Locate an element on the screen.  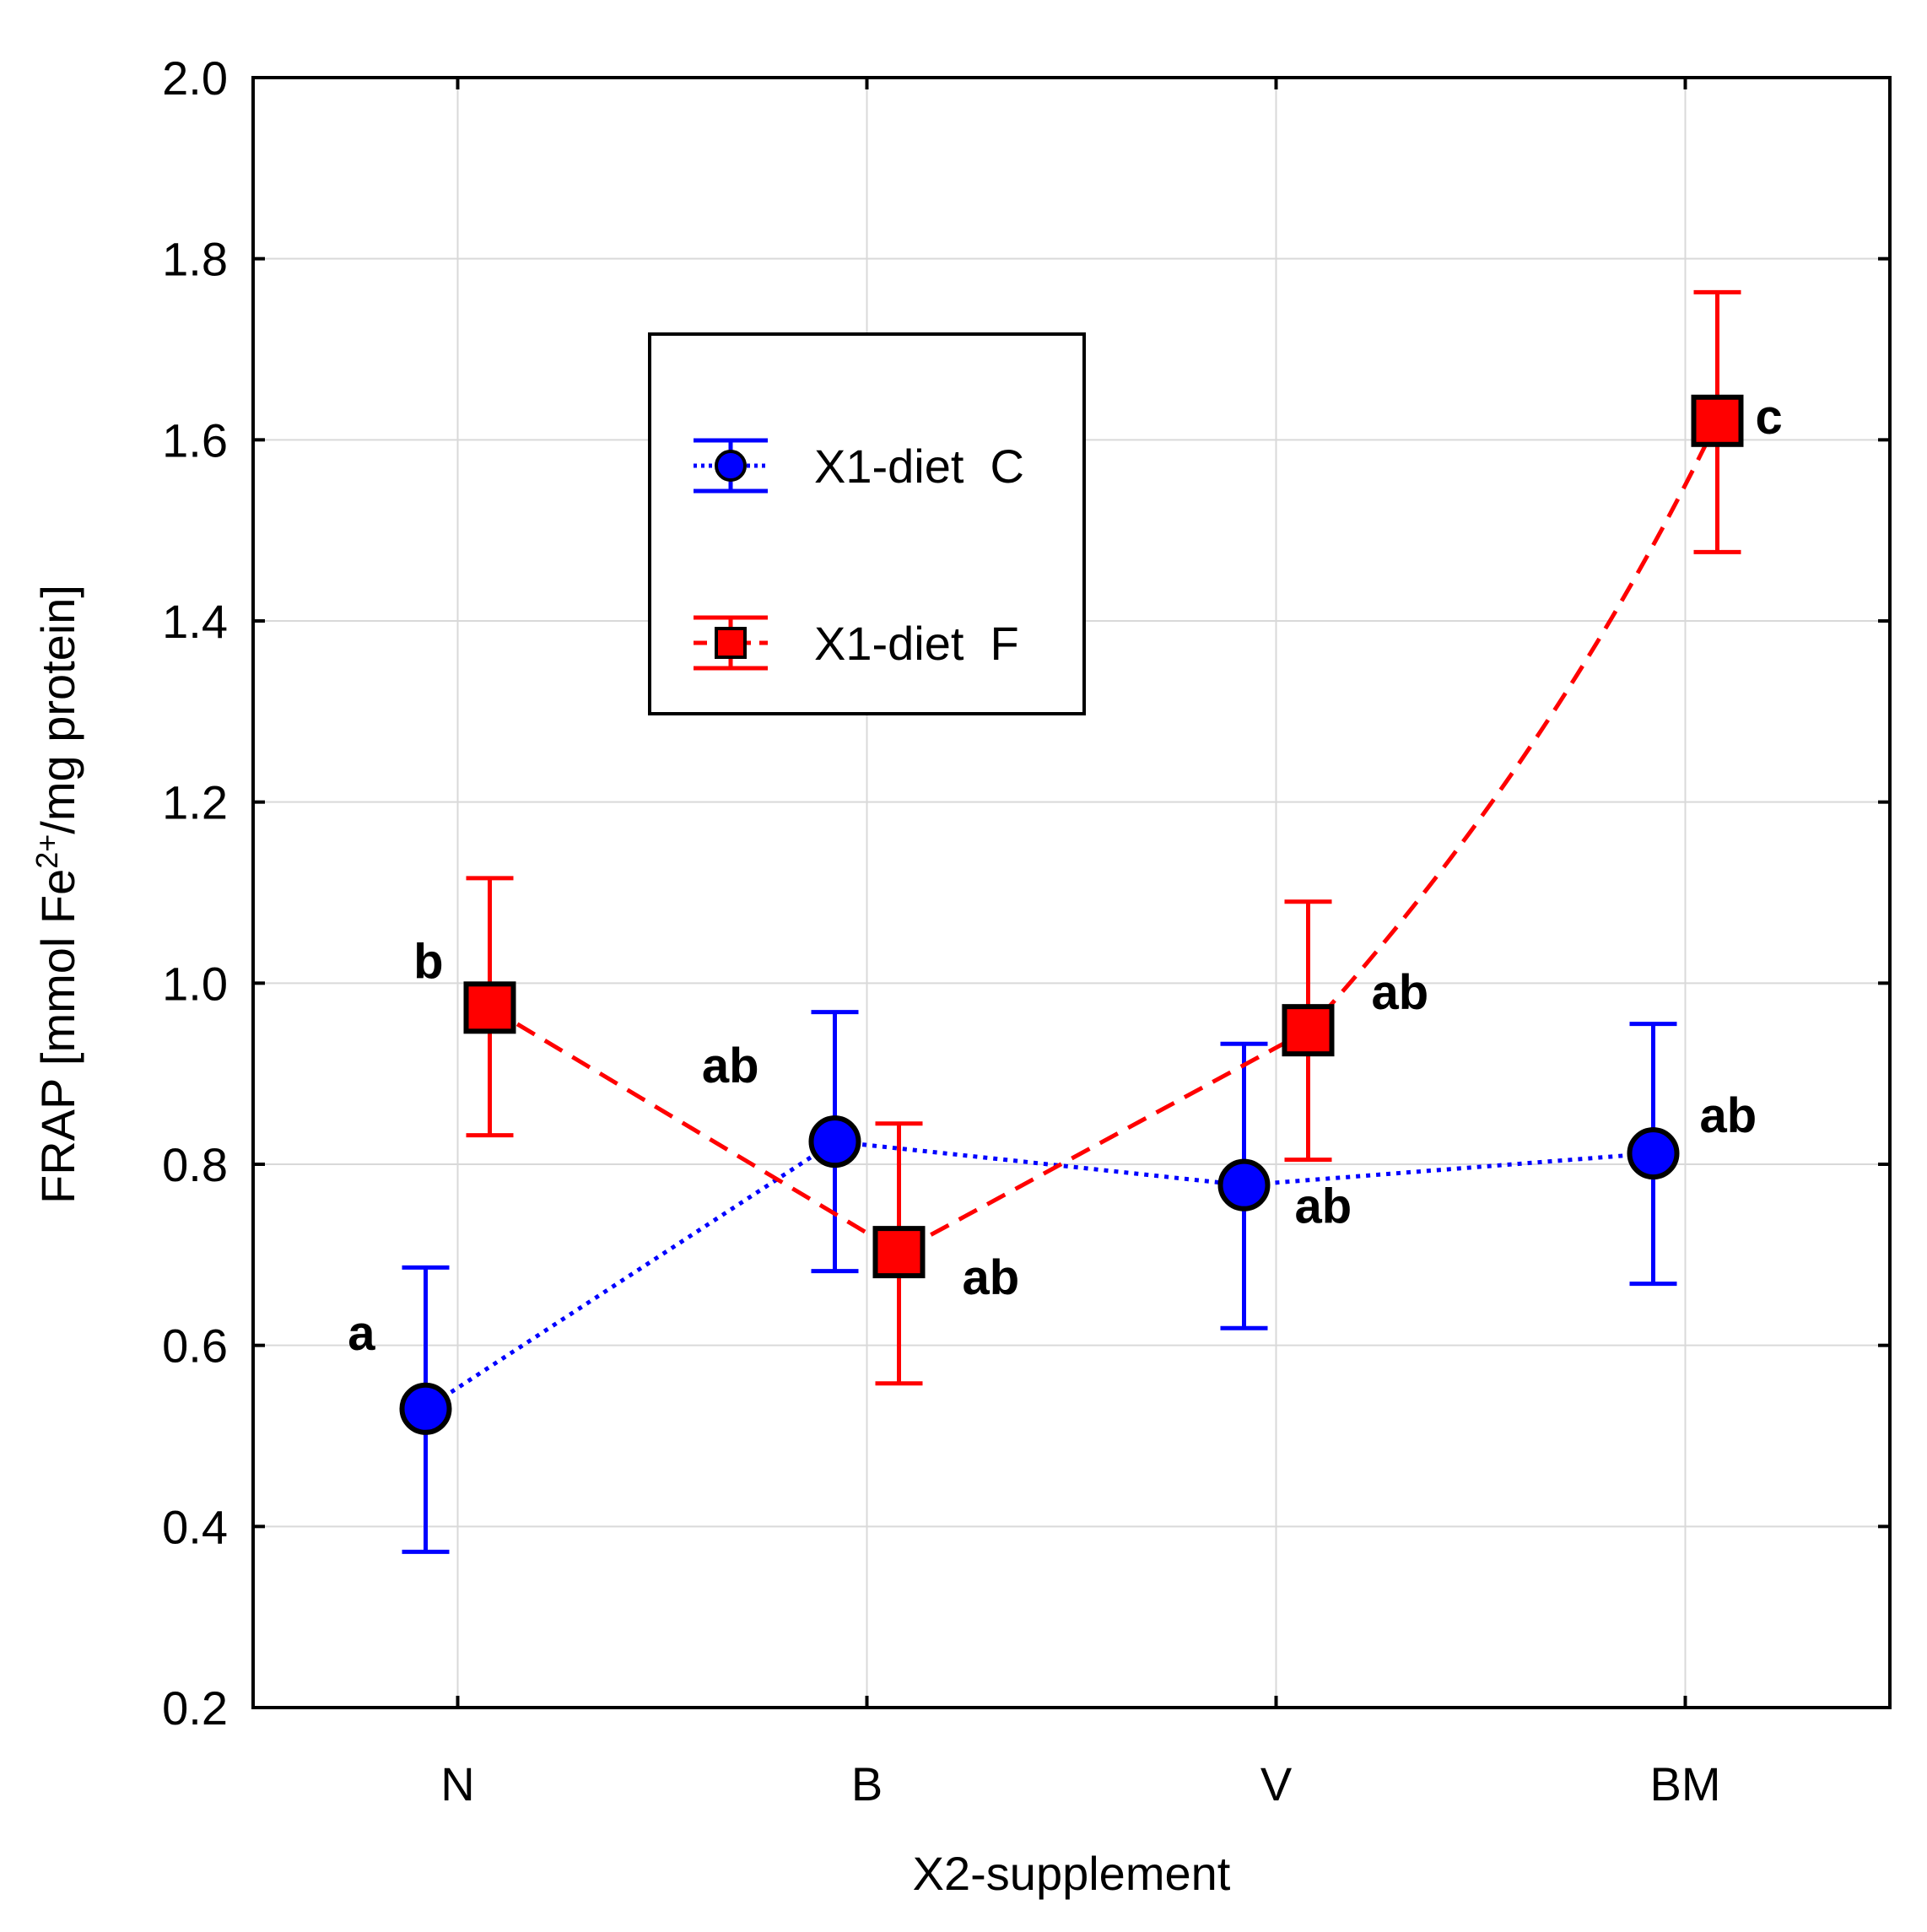
legend-entry-diet-f: X1-diet F is located at coordinates (856, 643).